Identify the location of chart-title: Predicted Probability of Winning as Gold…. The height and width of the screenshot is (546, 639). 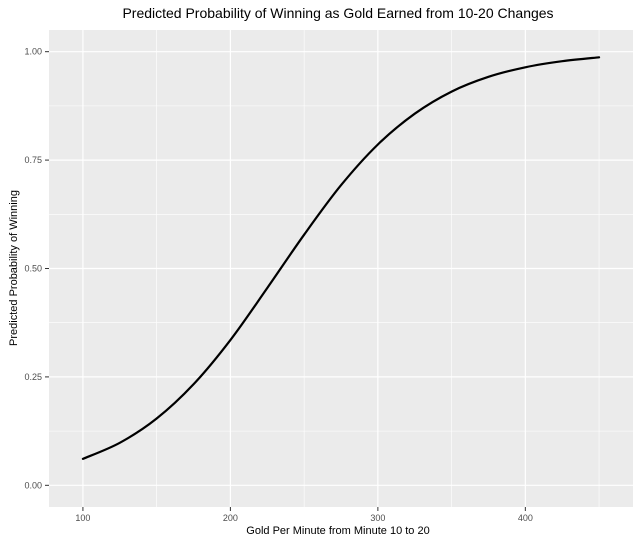
(337, 13).